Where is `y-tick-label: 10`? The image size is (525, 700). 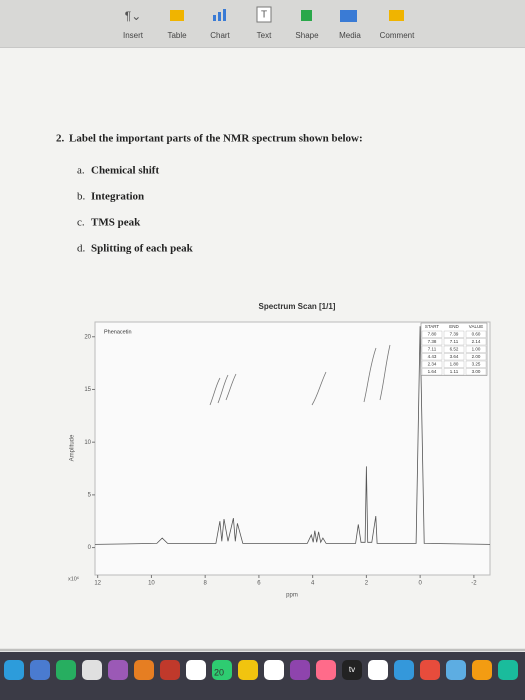 y-tick-label: 10 is located at coordinates (87, 443).